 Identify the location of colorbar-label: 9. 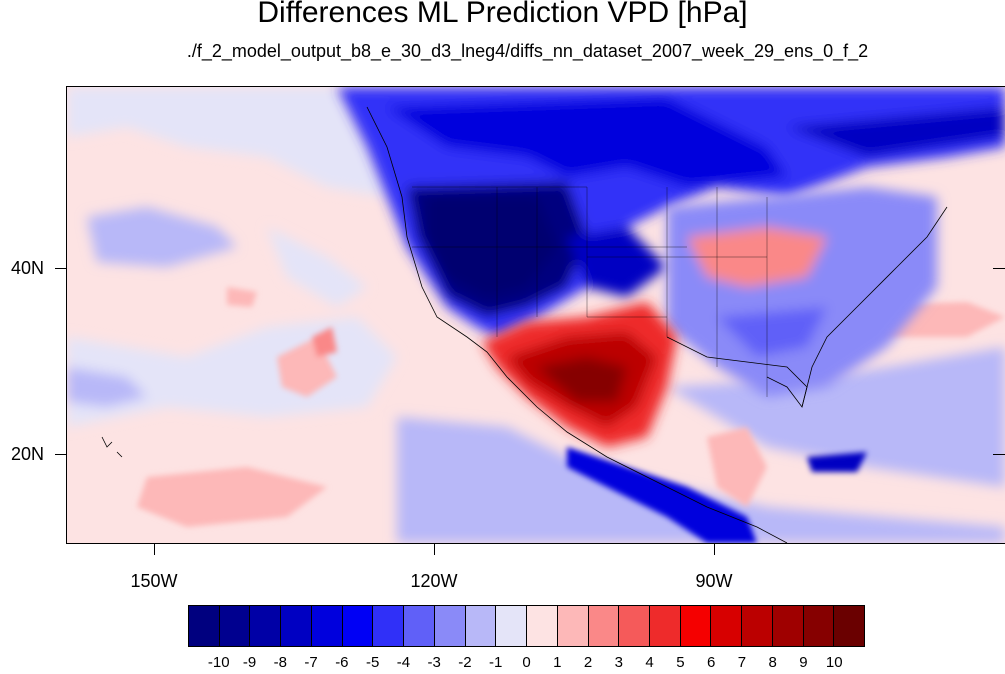
(803, 662).